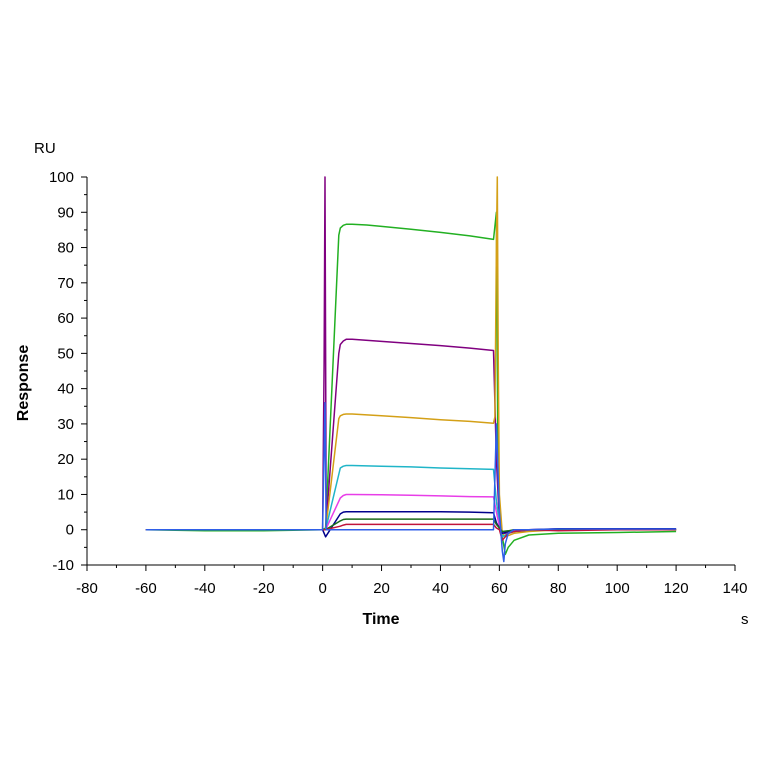 Image resolution: width=764 pixels, height=764 pixels. I want to click on y-tick-label: 40, so click(65, 389).